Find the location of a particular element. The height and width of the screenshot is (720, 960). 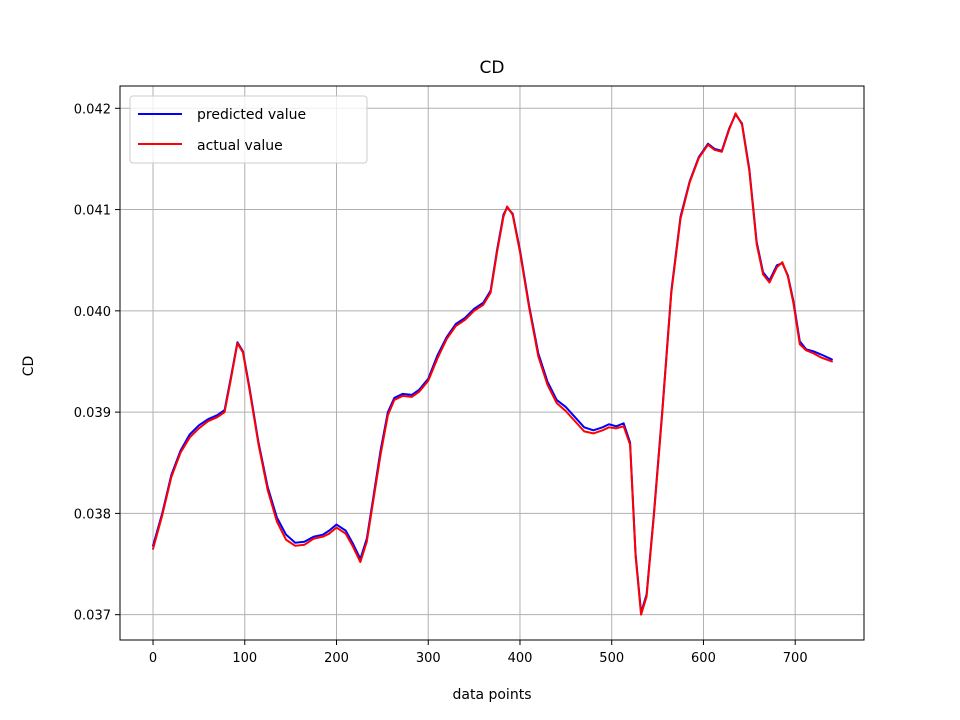

y-tick-label: 0.042 is located at coordinates (92, 109).